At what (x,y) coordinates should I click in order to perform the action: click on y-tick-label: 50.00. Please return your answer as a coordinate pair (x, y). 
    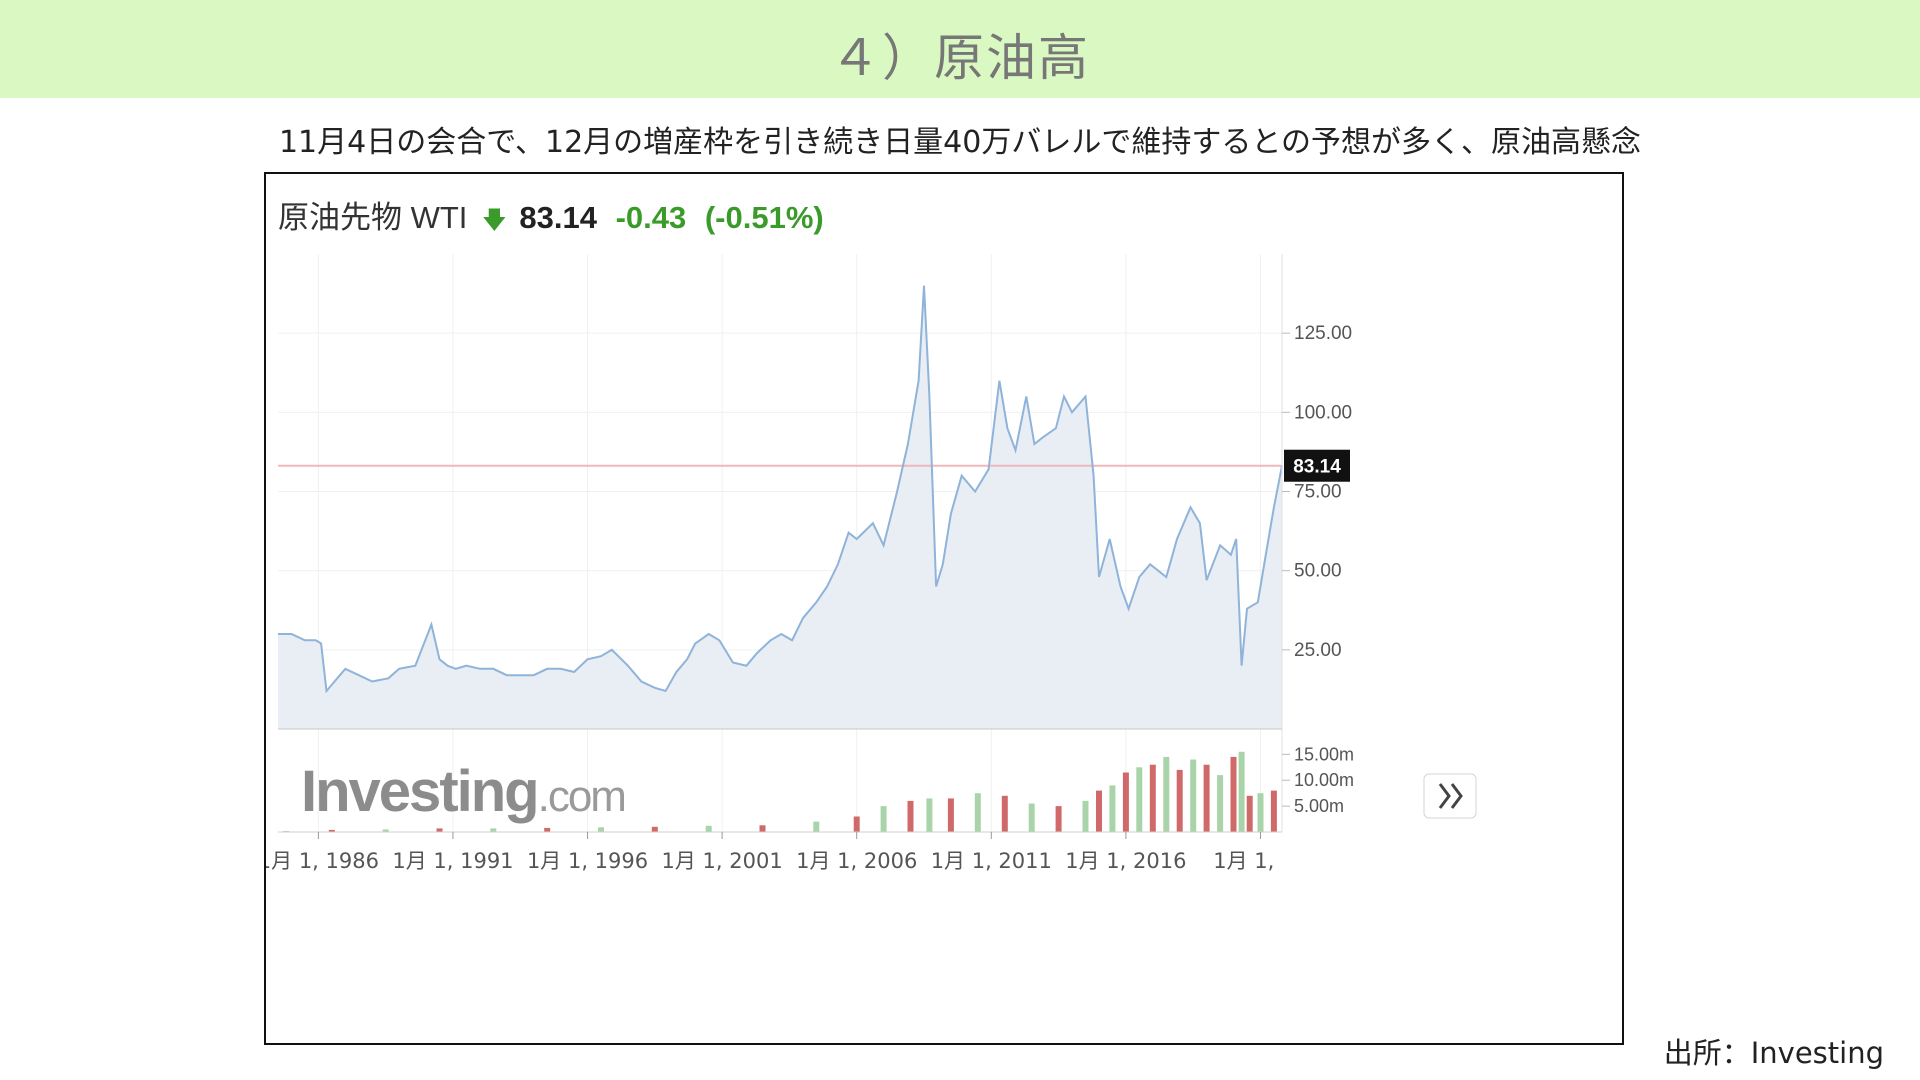
    Looking at the image, I should click on (1318, 571).